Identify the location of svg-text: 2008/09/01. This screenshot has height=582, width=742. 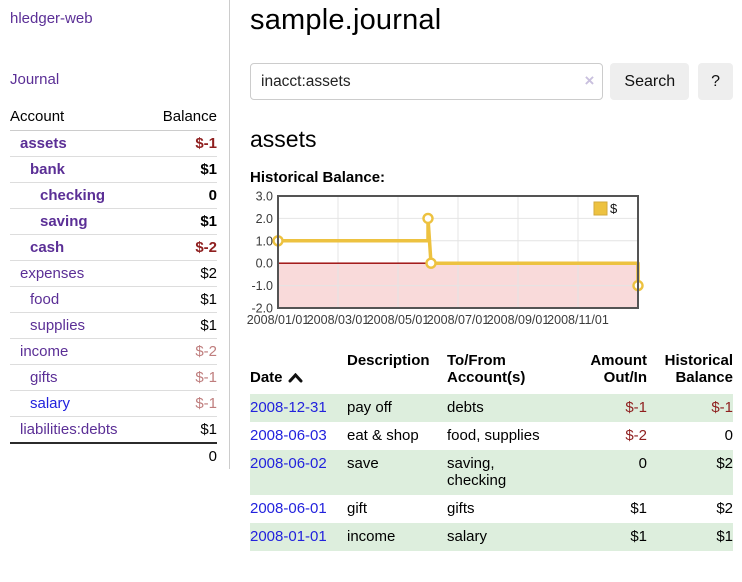
(518, 320).